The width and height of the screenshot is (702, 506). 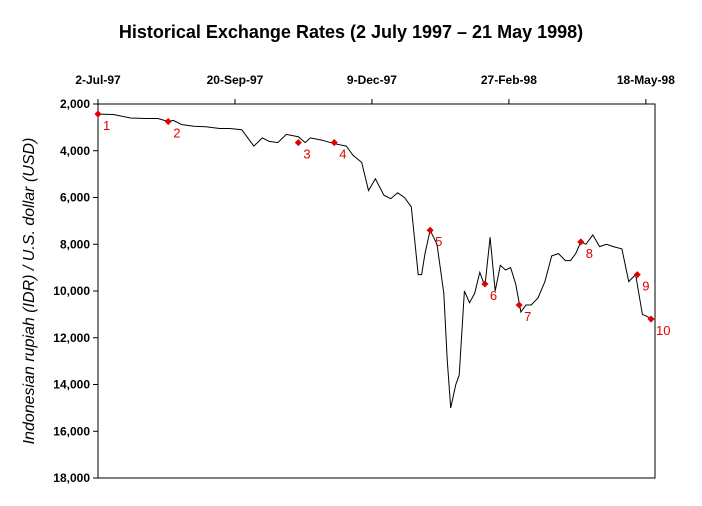 I want to click on y-tick-label: 10,000, so click(x=71, y=291).